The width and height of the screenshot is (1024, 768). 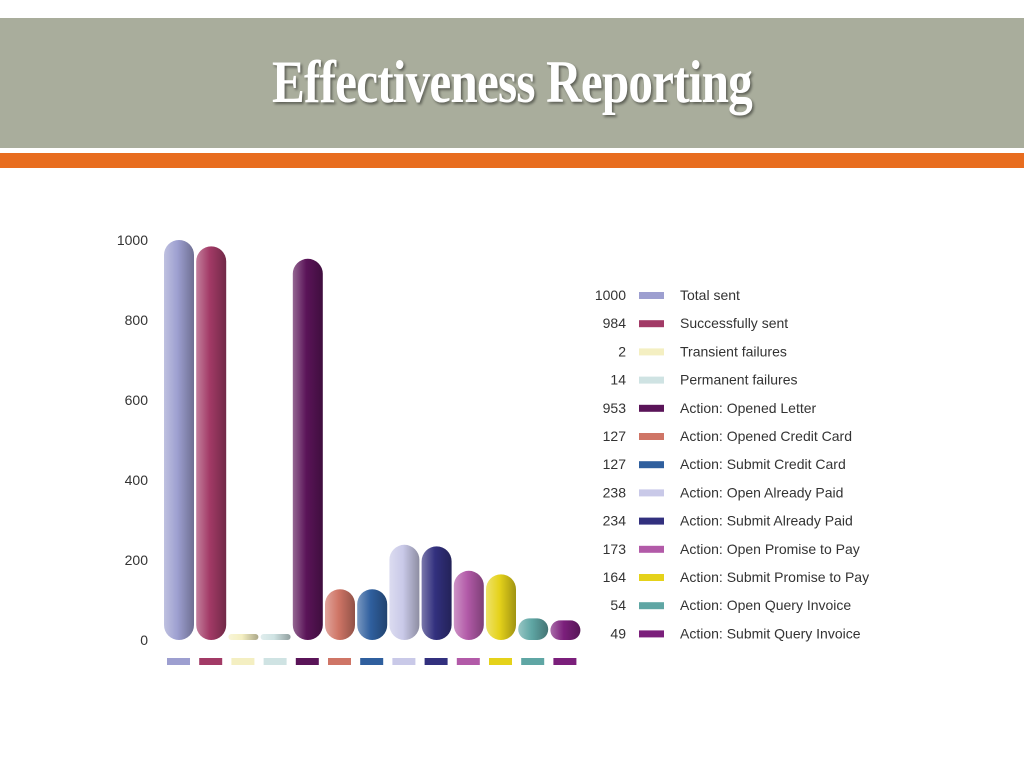 What do you see at coordinates (739, 380) in the screenshot?
I see `legend-label: Permanent failures` at bounding box center [739, 380].